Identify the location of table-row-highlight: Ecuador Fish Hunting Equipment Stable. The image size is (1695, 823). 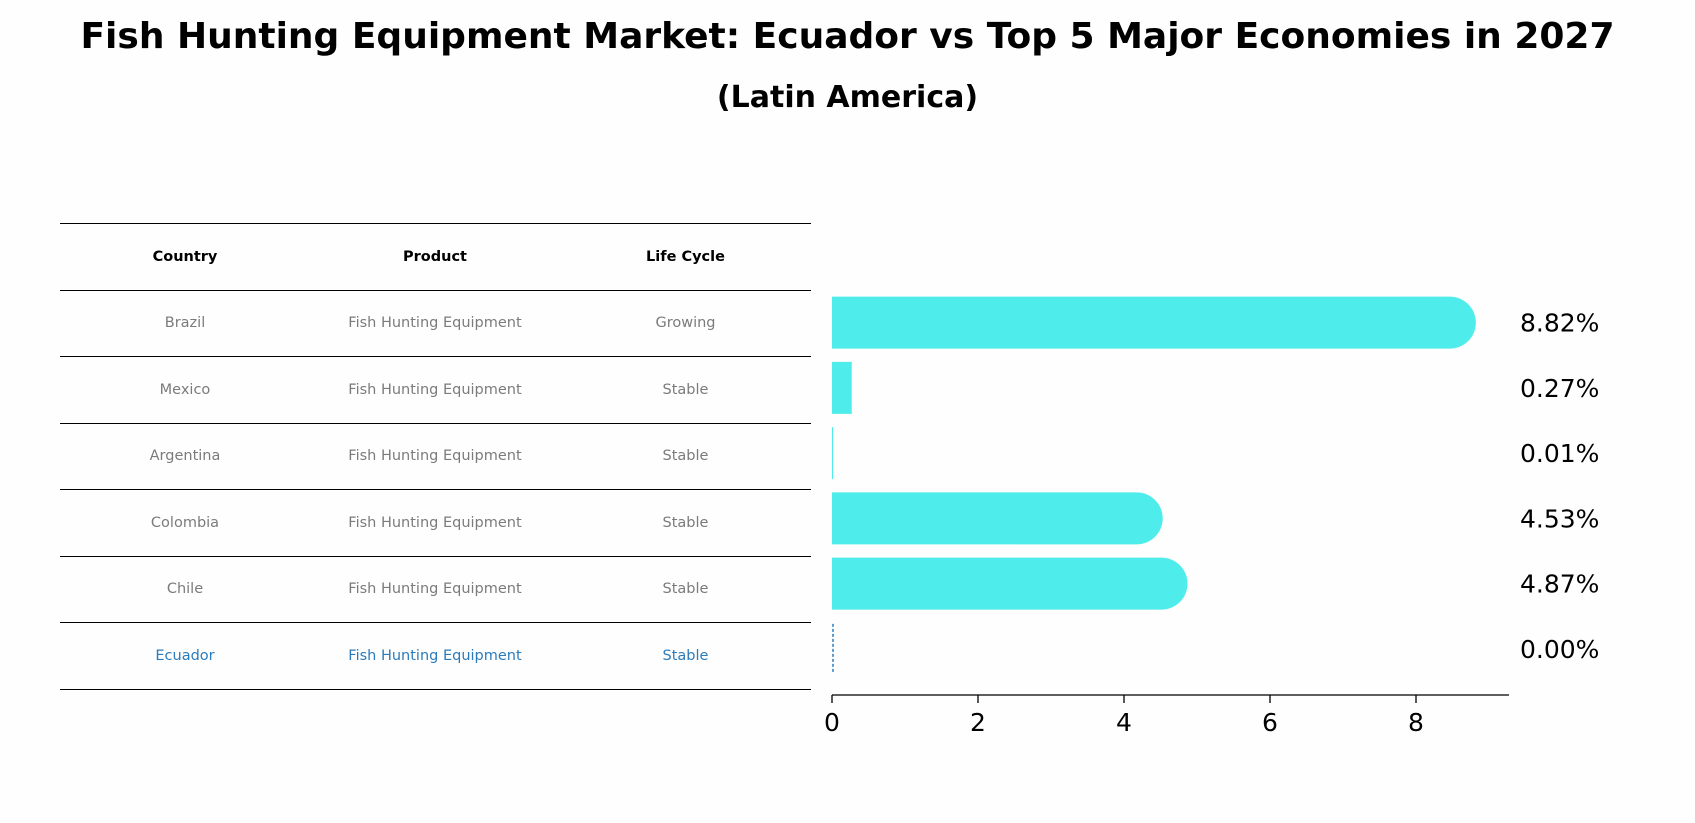
(435, 656).